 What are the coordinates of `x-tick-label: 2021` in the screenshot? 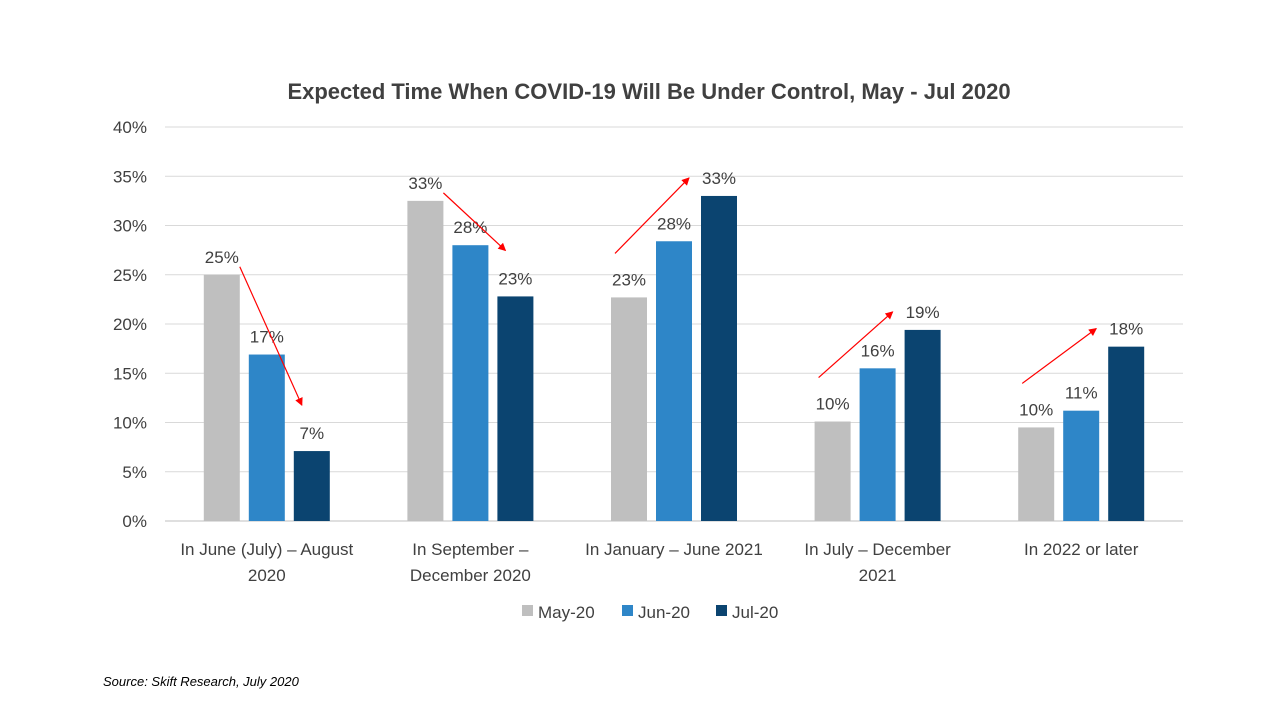 It's located at (878, 575).